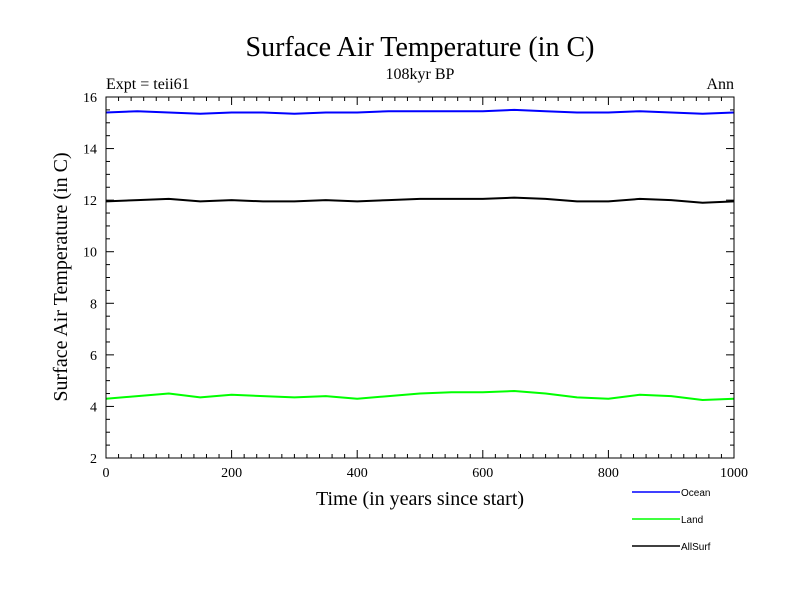 The image size is (800, 600). I want to click on experiment-label: Expt = teii61, so click(148, 84).